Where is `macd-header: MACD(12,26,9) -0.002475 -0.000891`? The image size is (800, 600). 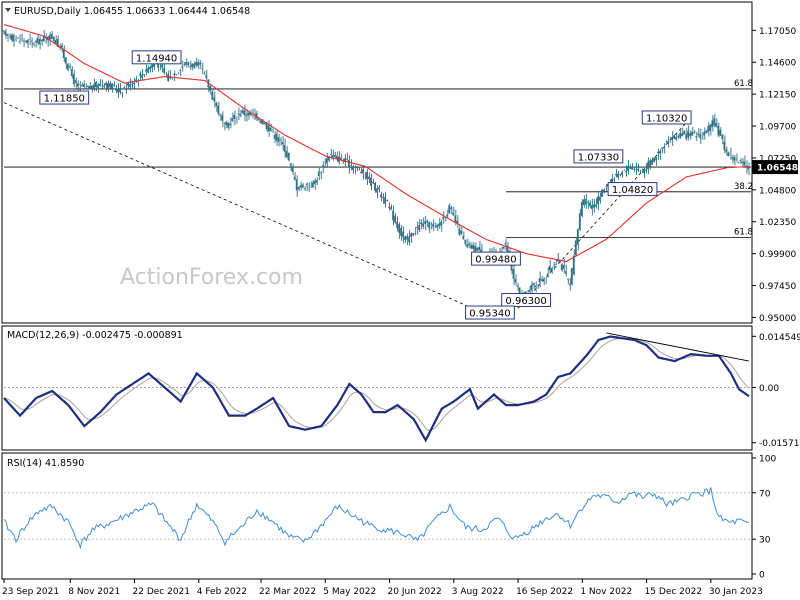
macd-header: MACD(12,26,9) -0.002475 -0.000891 is located at coordinates (95, 335).